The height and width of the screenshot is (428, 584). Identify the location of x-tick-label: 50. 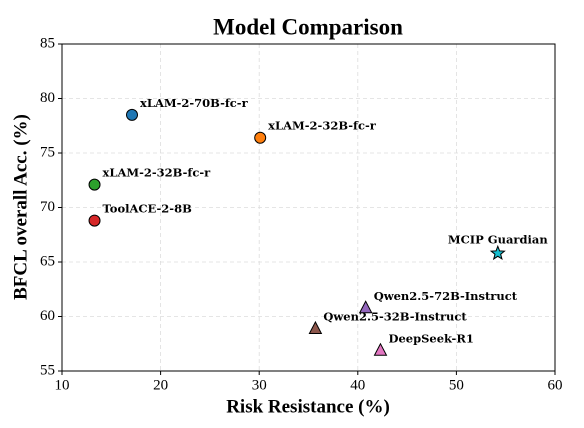
(456, 385).